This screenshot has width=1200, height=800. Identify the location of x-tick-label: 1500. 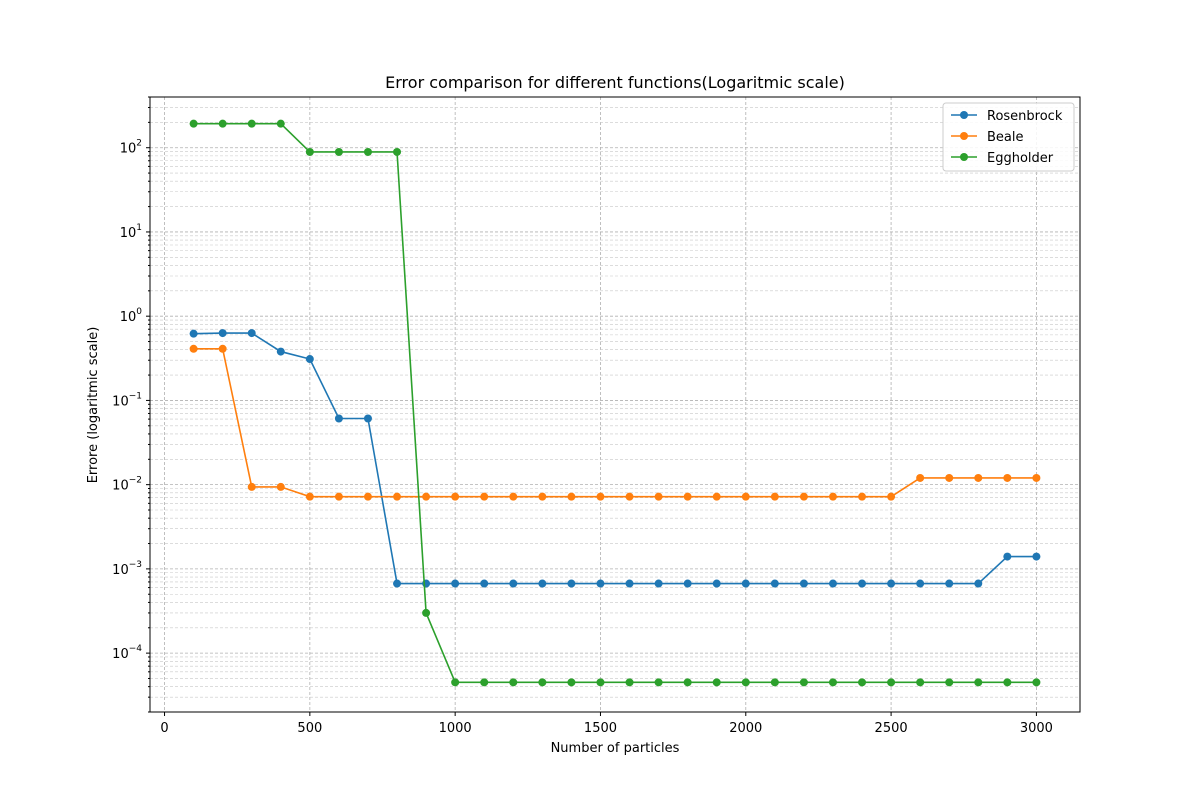
(600, 728).